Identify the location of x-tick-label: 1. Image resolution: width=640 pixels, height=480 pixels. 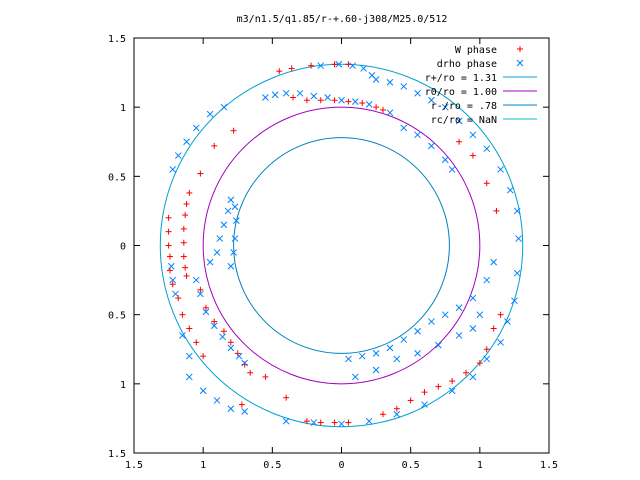
(480, 465).